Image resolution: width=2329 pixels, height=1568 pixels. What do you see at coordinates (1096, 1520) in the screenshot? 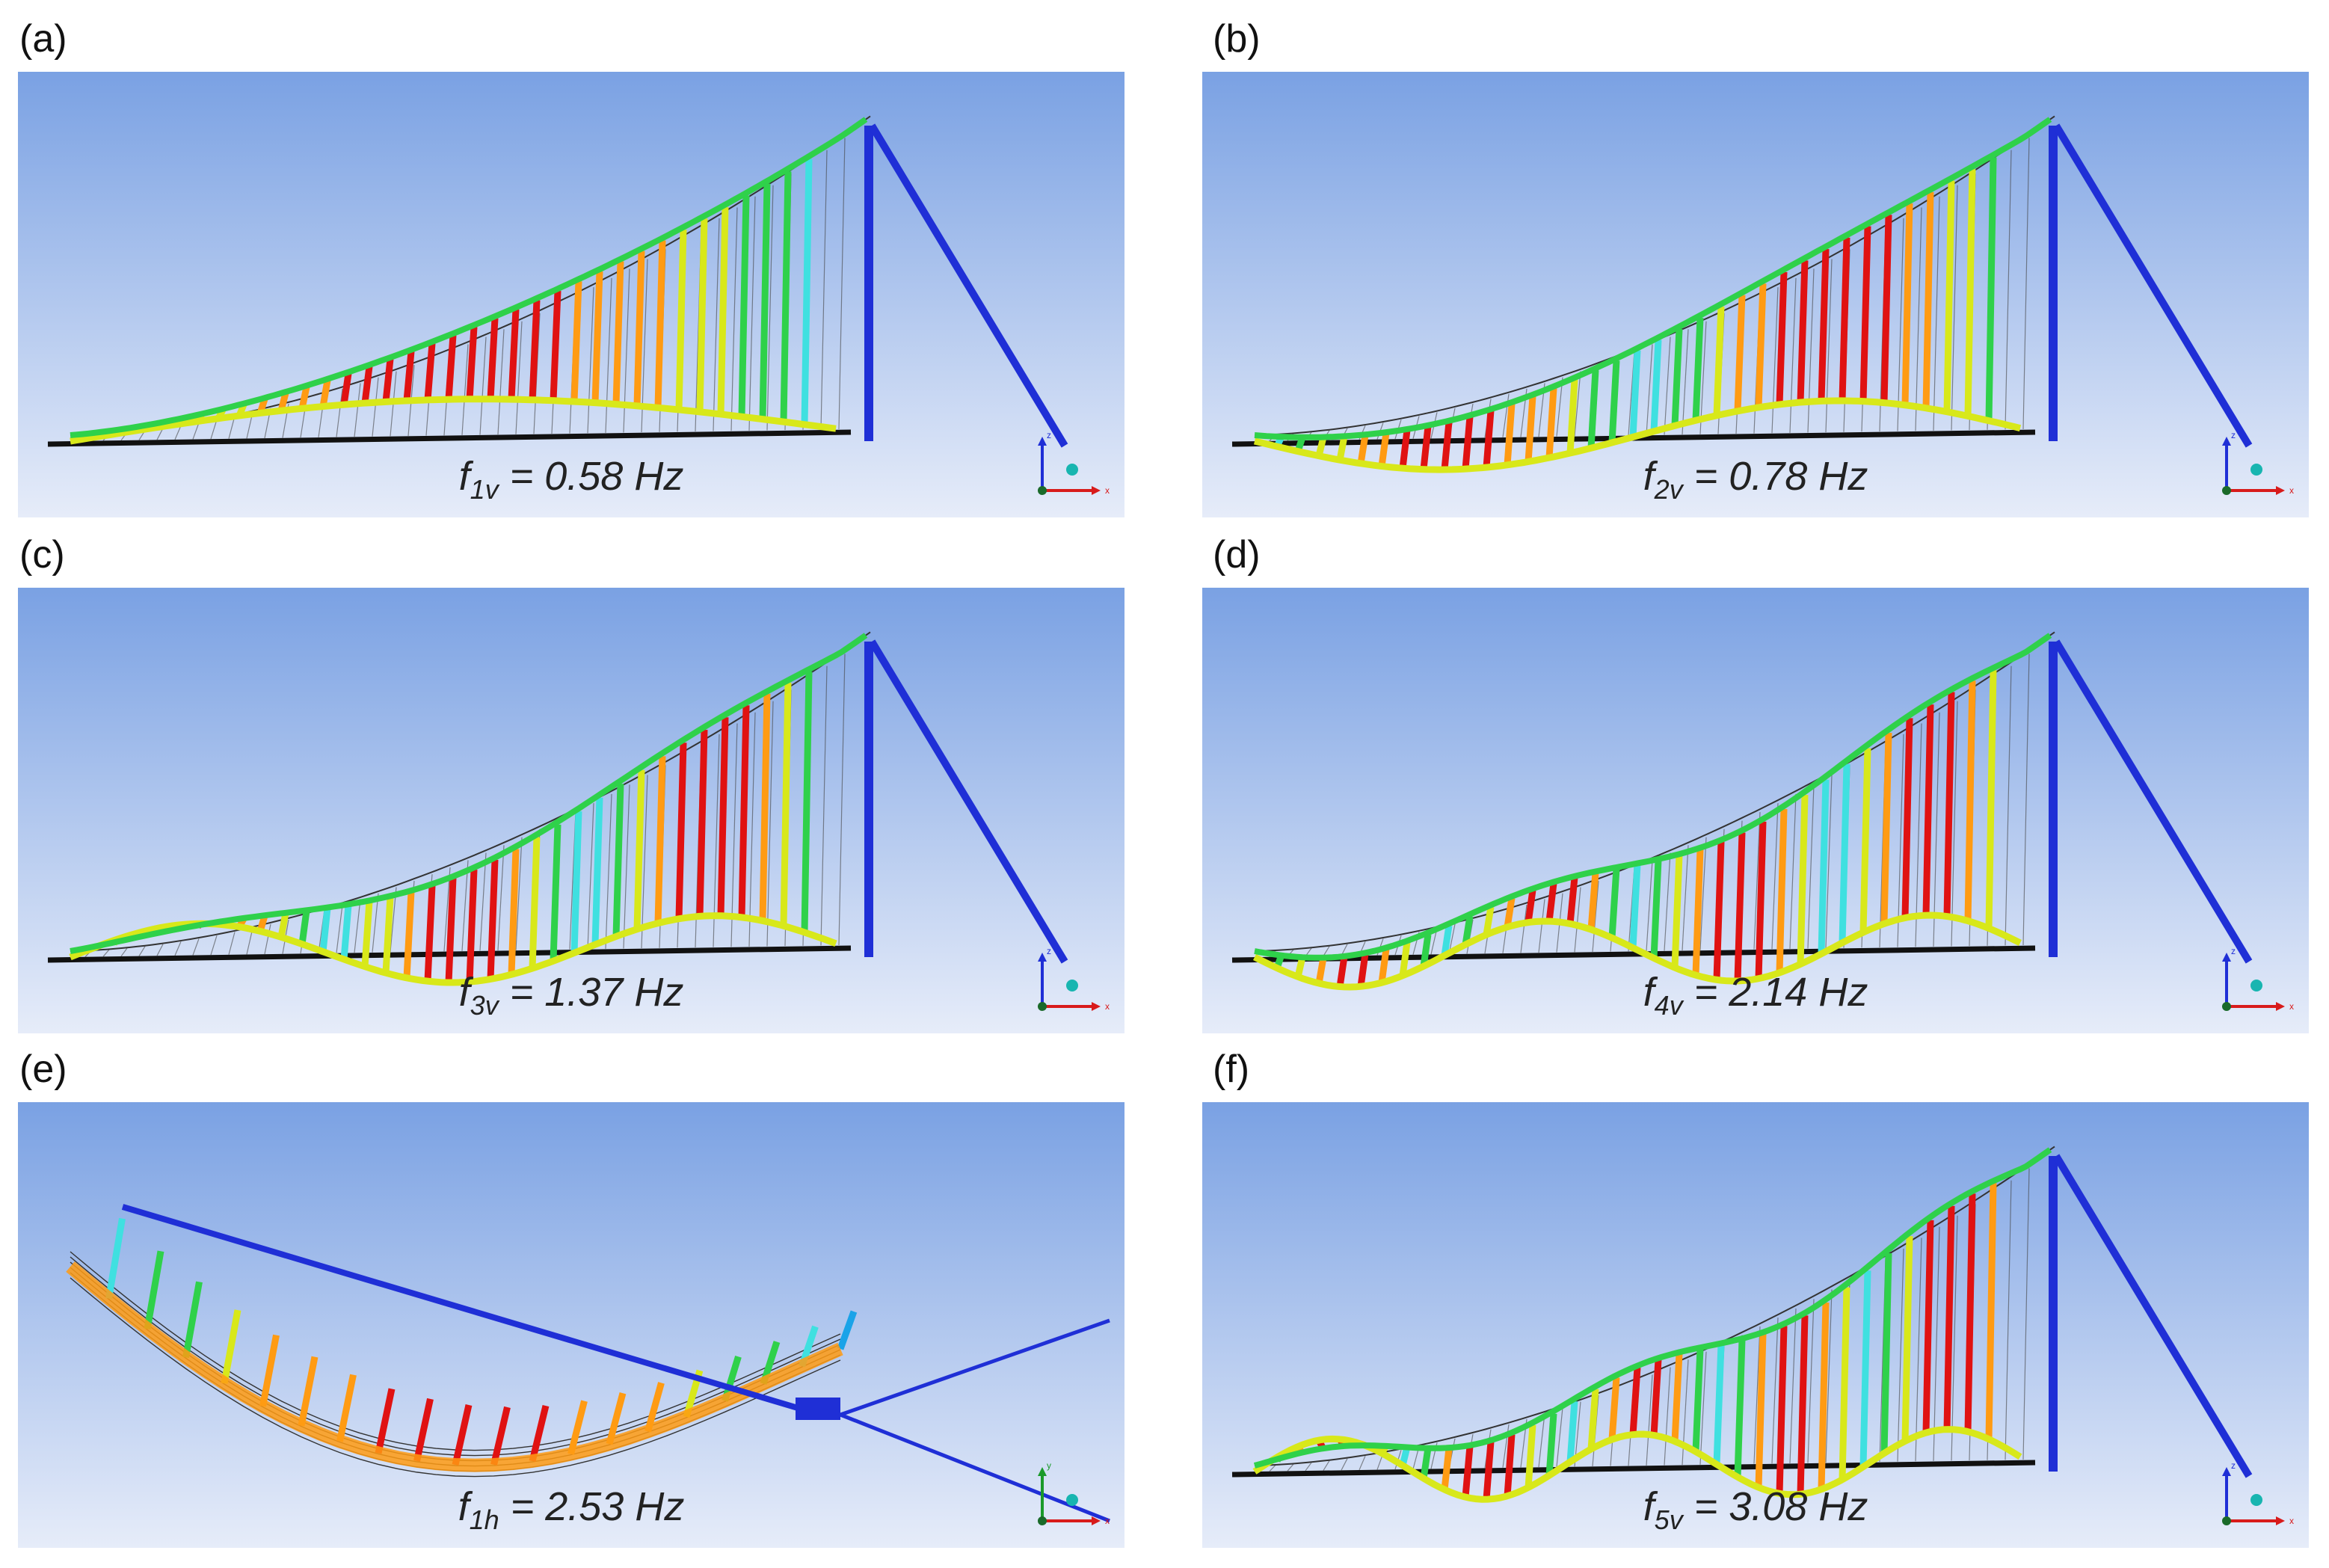
I see `axis-x-head` at bounding box center [1096, 1520].